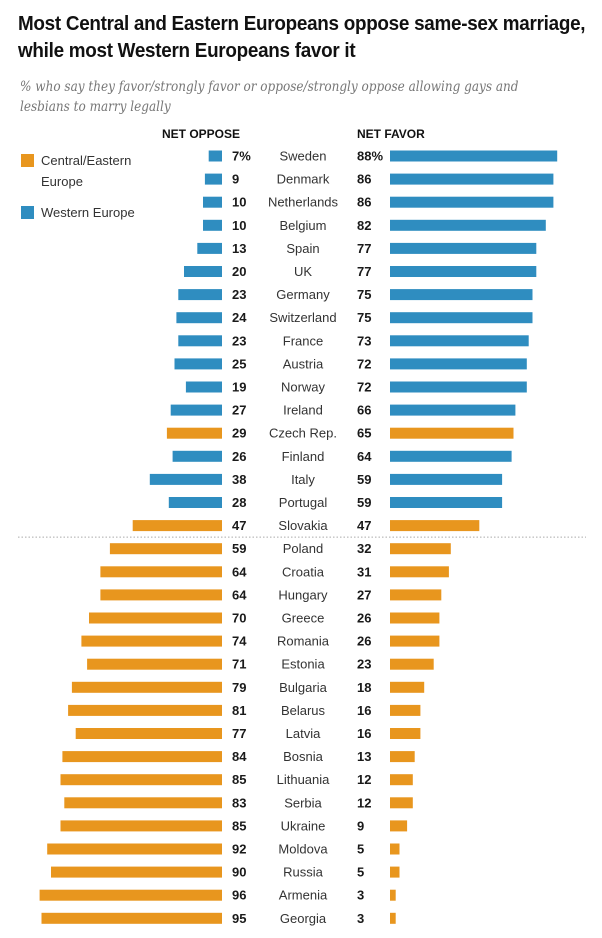 This screenshot has width=602, height=938. What do you see at coordinates (239, 317) in the screenshot?
I see `oppose-value-switzerland: 24` at bounding box center [239, 317].